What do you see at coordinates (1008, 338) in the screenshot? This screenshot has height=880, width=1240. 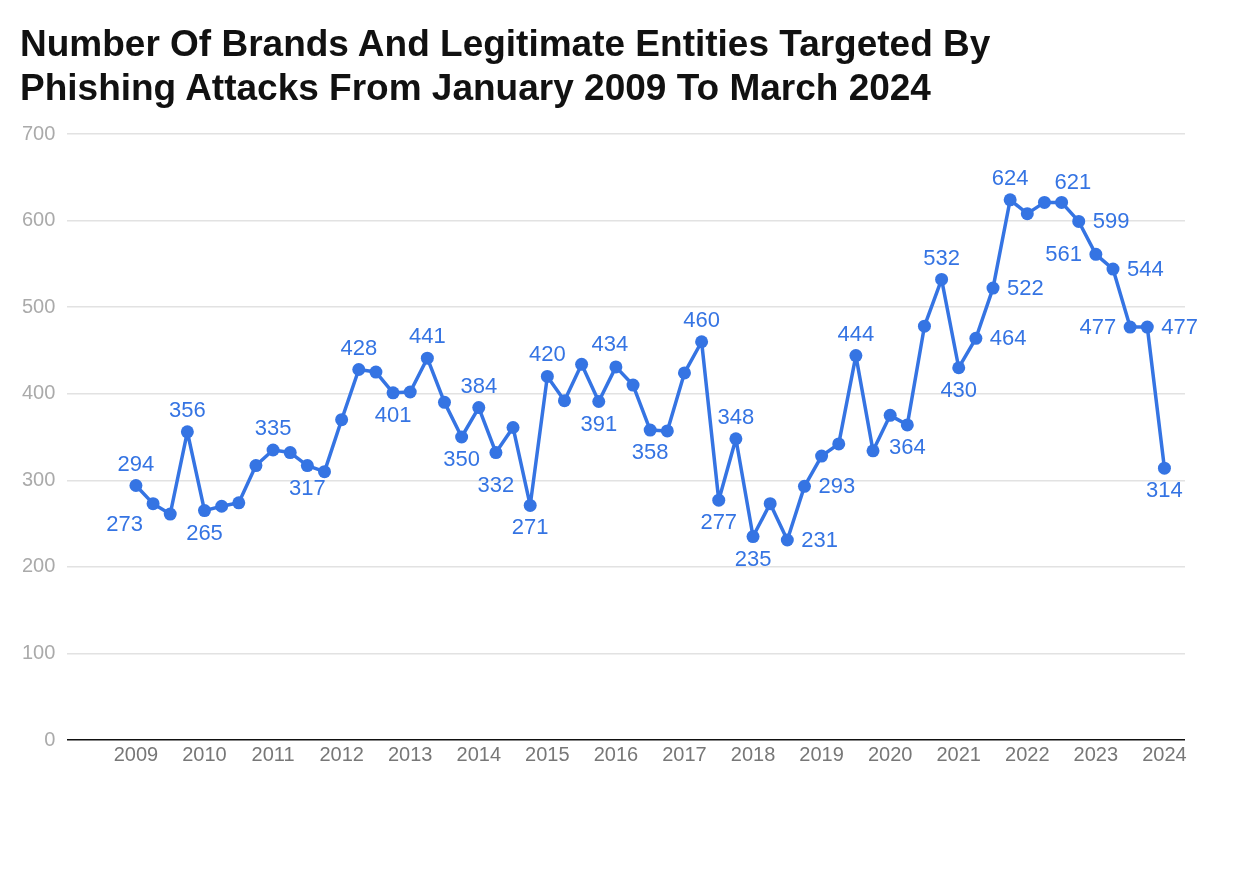 I see `data-label: 464` at bounding box center [1008, 338].